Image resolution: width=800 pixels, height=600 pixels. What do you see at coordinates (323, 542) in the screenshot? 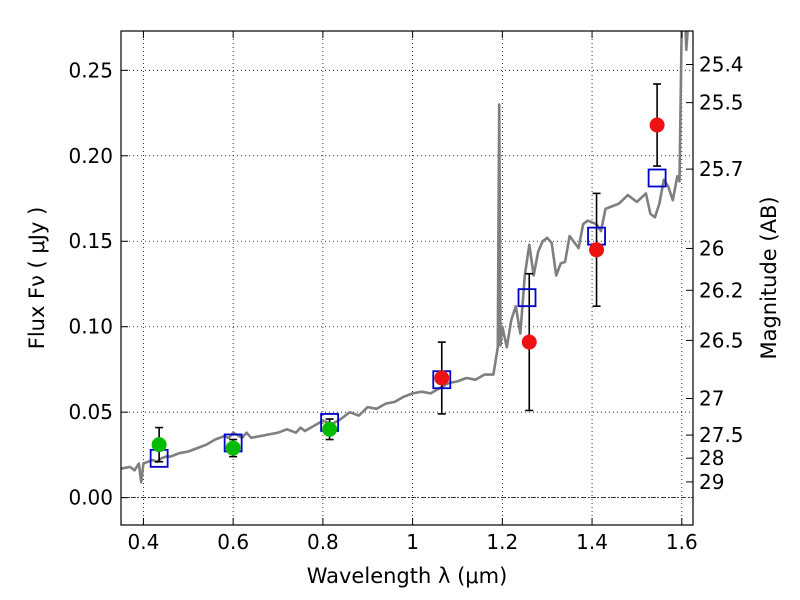
I see `x-tick-label: 0.8` at bounding box center [323, 542].